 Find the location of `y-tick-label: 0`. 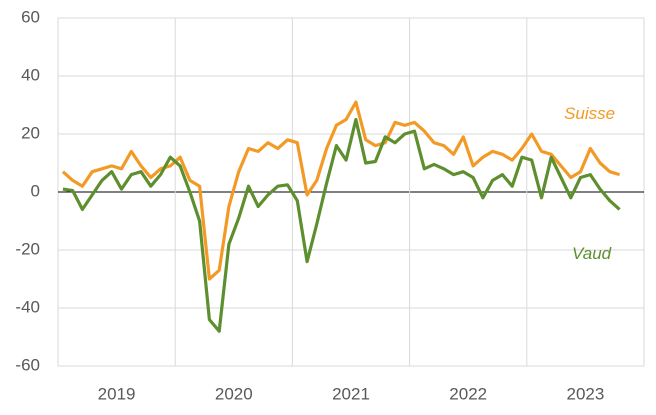

y-tick-label: 0 is located at coordinates (35, 190).